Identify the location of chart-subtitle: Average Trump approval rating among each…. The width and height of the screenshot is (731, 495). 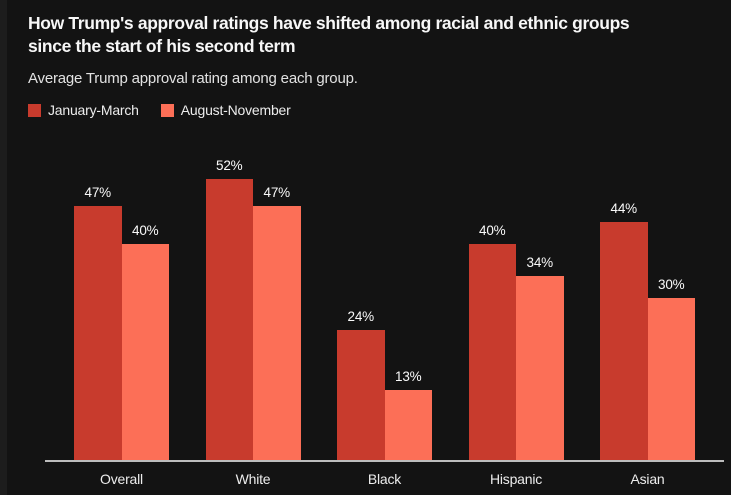
(193, 78).